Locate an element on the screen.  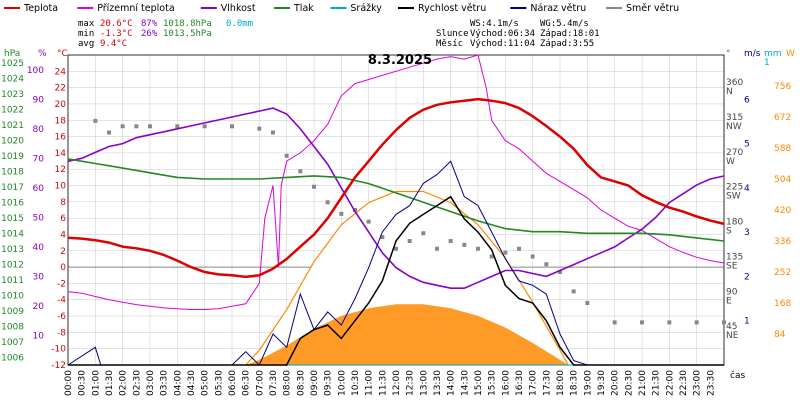
time-tick: 23:30 is located at coordinates (711, 383).